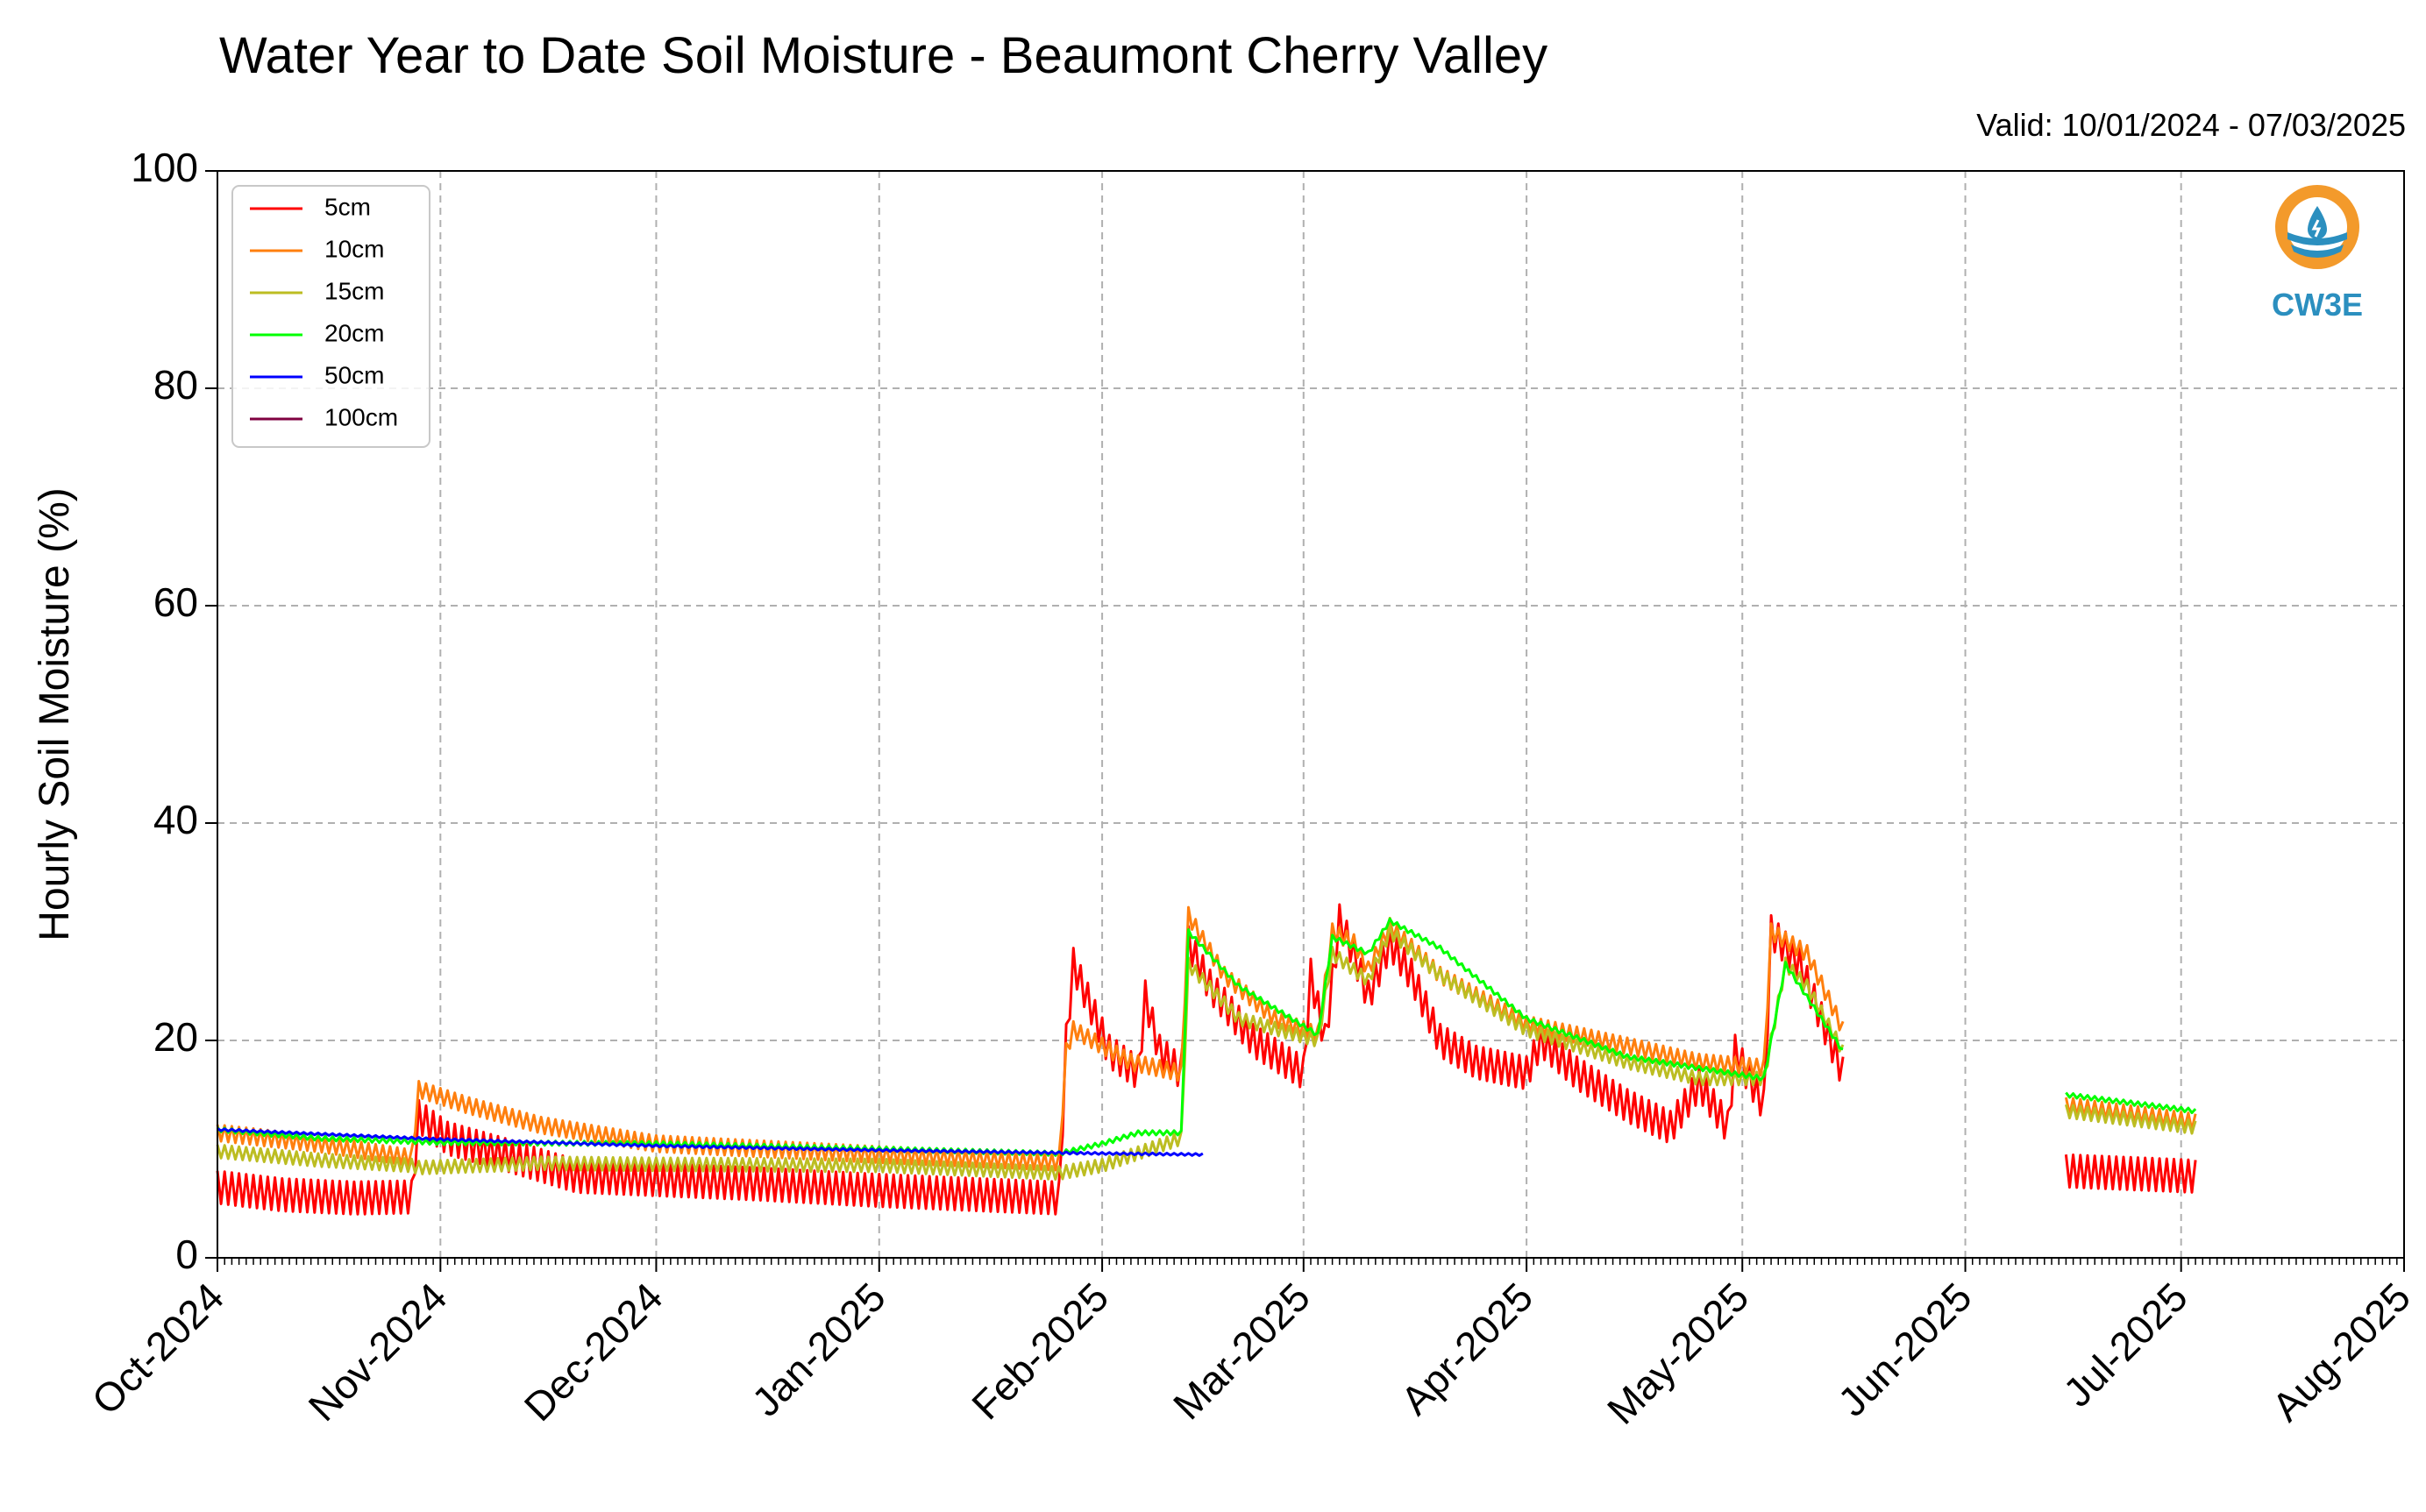 The width and height of the screenshot is (2426, 1512). What do you see at coordinates (1467, 1348) in the screenshot?
I see `x-tick-label: Apr-2025` at bounding box center [1467, 1348].